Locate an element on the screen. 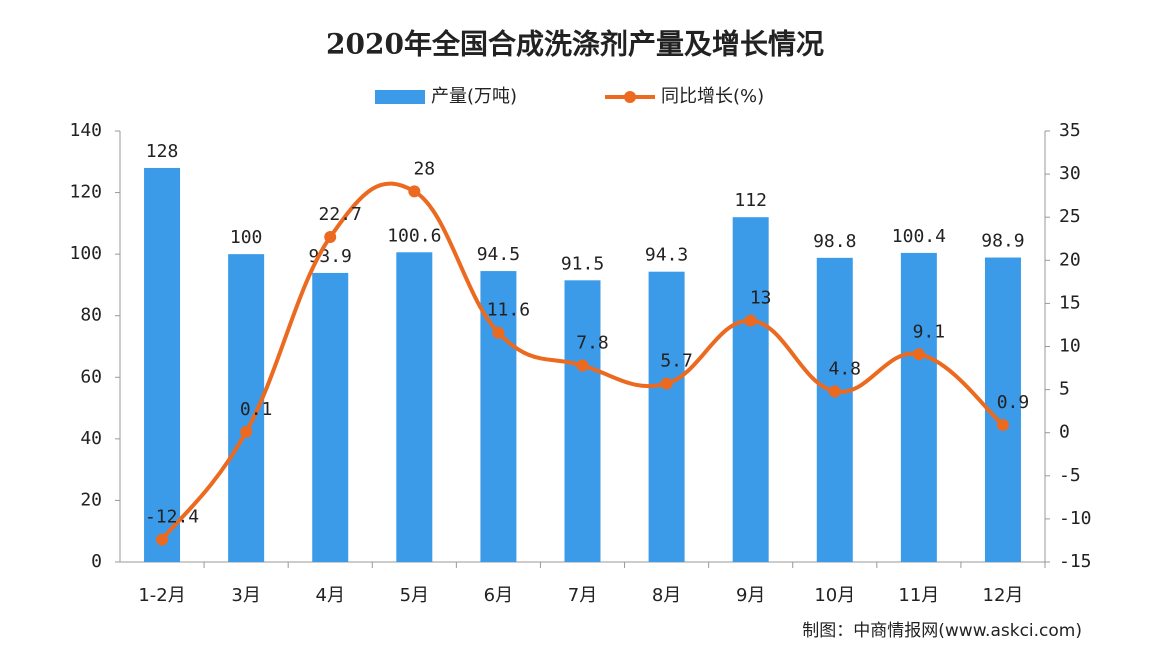 This screenshot has height=652, width=1150. y2-tick-label: 15 is located at coordinates (1070, 302).